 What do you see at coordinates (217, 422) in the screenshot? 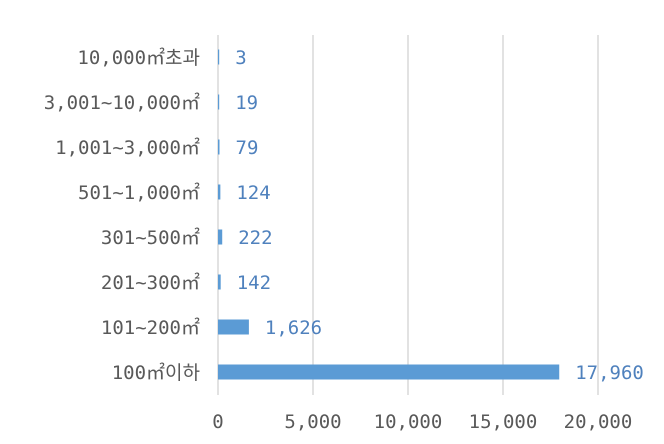
I see `x-tick-label: 0` at bounding box center [217, 422].